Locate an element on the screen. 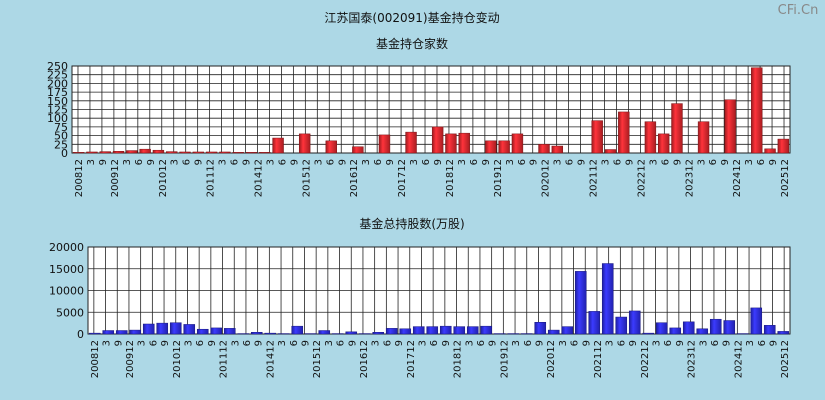 This screenshot has height=400, width=825. chart1-x-tick: 201912 is located at coordinates (498, 178).